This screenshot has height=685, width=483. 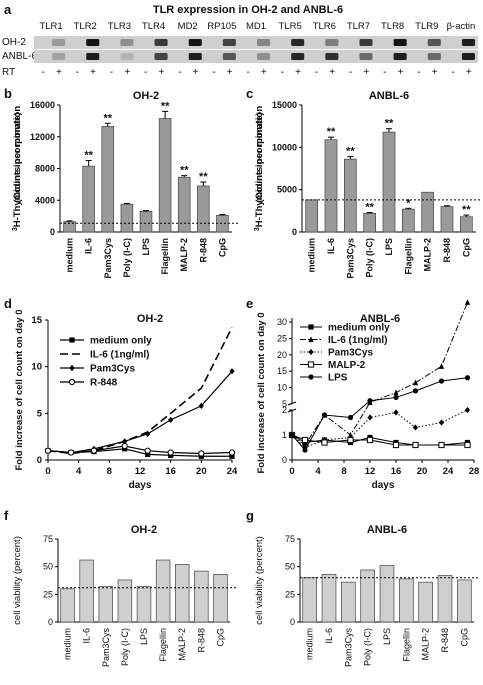 What do you see at coordinates (389, 96) in the screenshot?
I see `chart-title: ANBL-6` at bounding box center [389, 96].